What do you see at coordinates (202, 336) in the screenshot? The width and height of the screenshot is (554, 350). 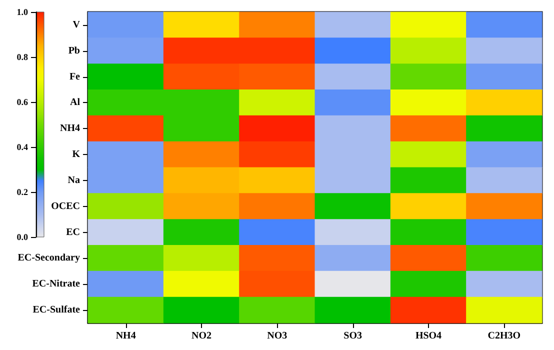 I see `x-tick-label: NO2` at bounding box center [202, 336].